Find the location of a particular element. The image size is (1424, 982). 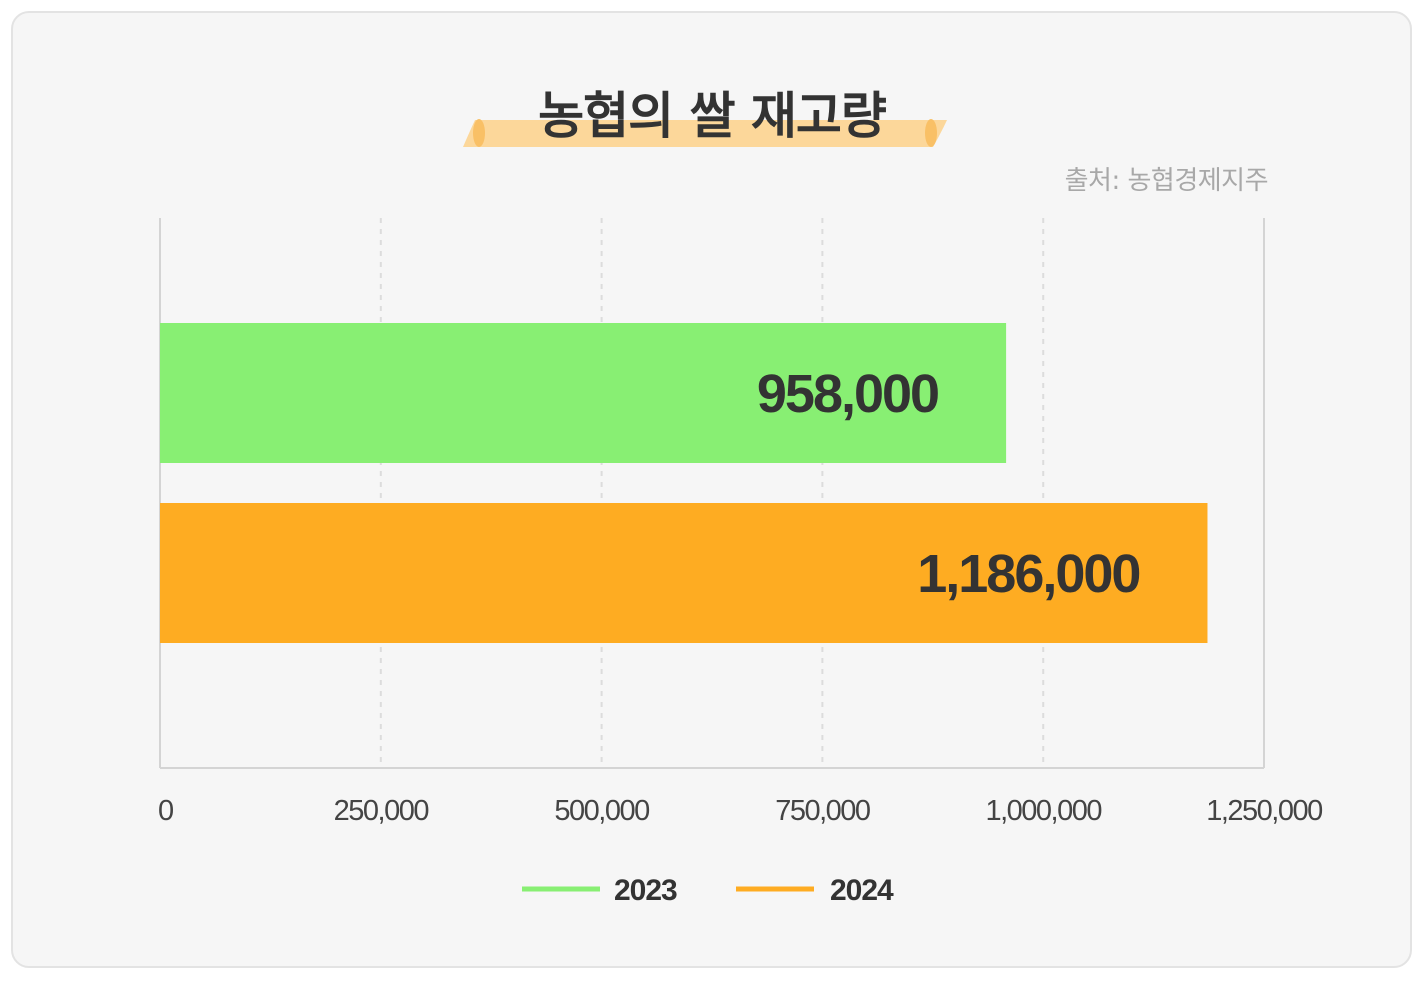

x-tick-label: 250,000 is located at coordinates (381, 811).